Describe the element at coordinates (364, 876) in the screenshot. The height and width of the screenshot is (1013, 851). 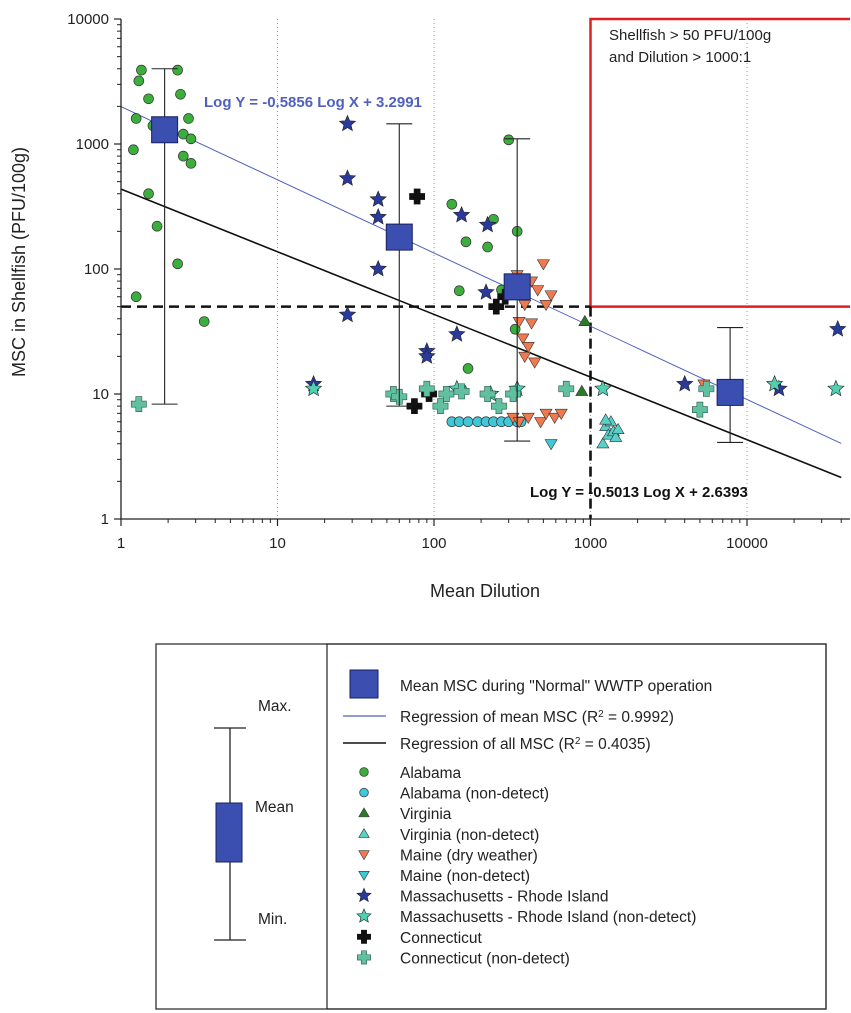
I see `legend-marker-maine-non-detect` at that location.